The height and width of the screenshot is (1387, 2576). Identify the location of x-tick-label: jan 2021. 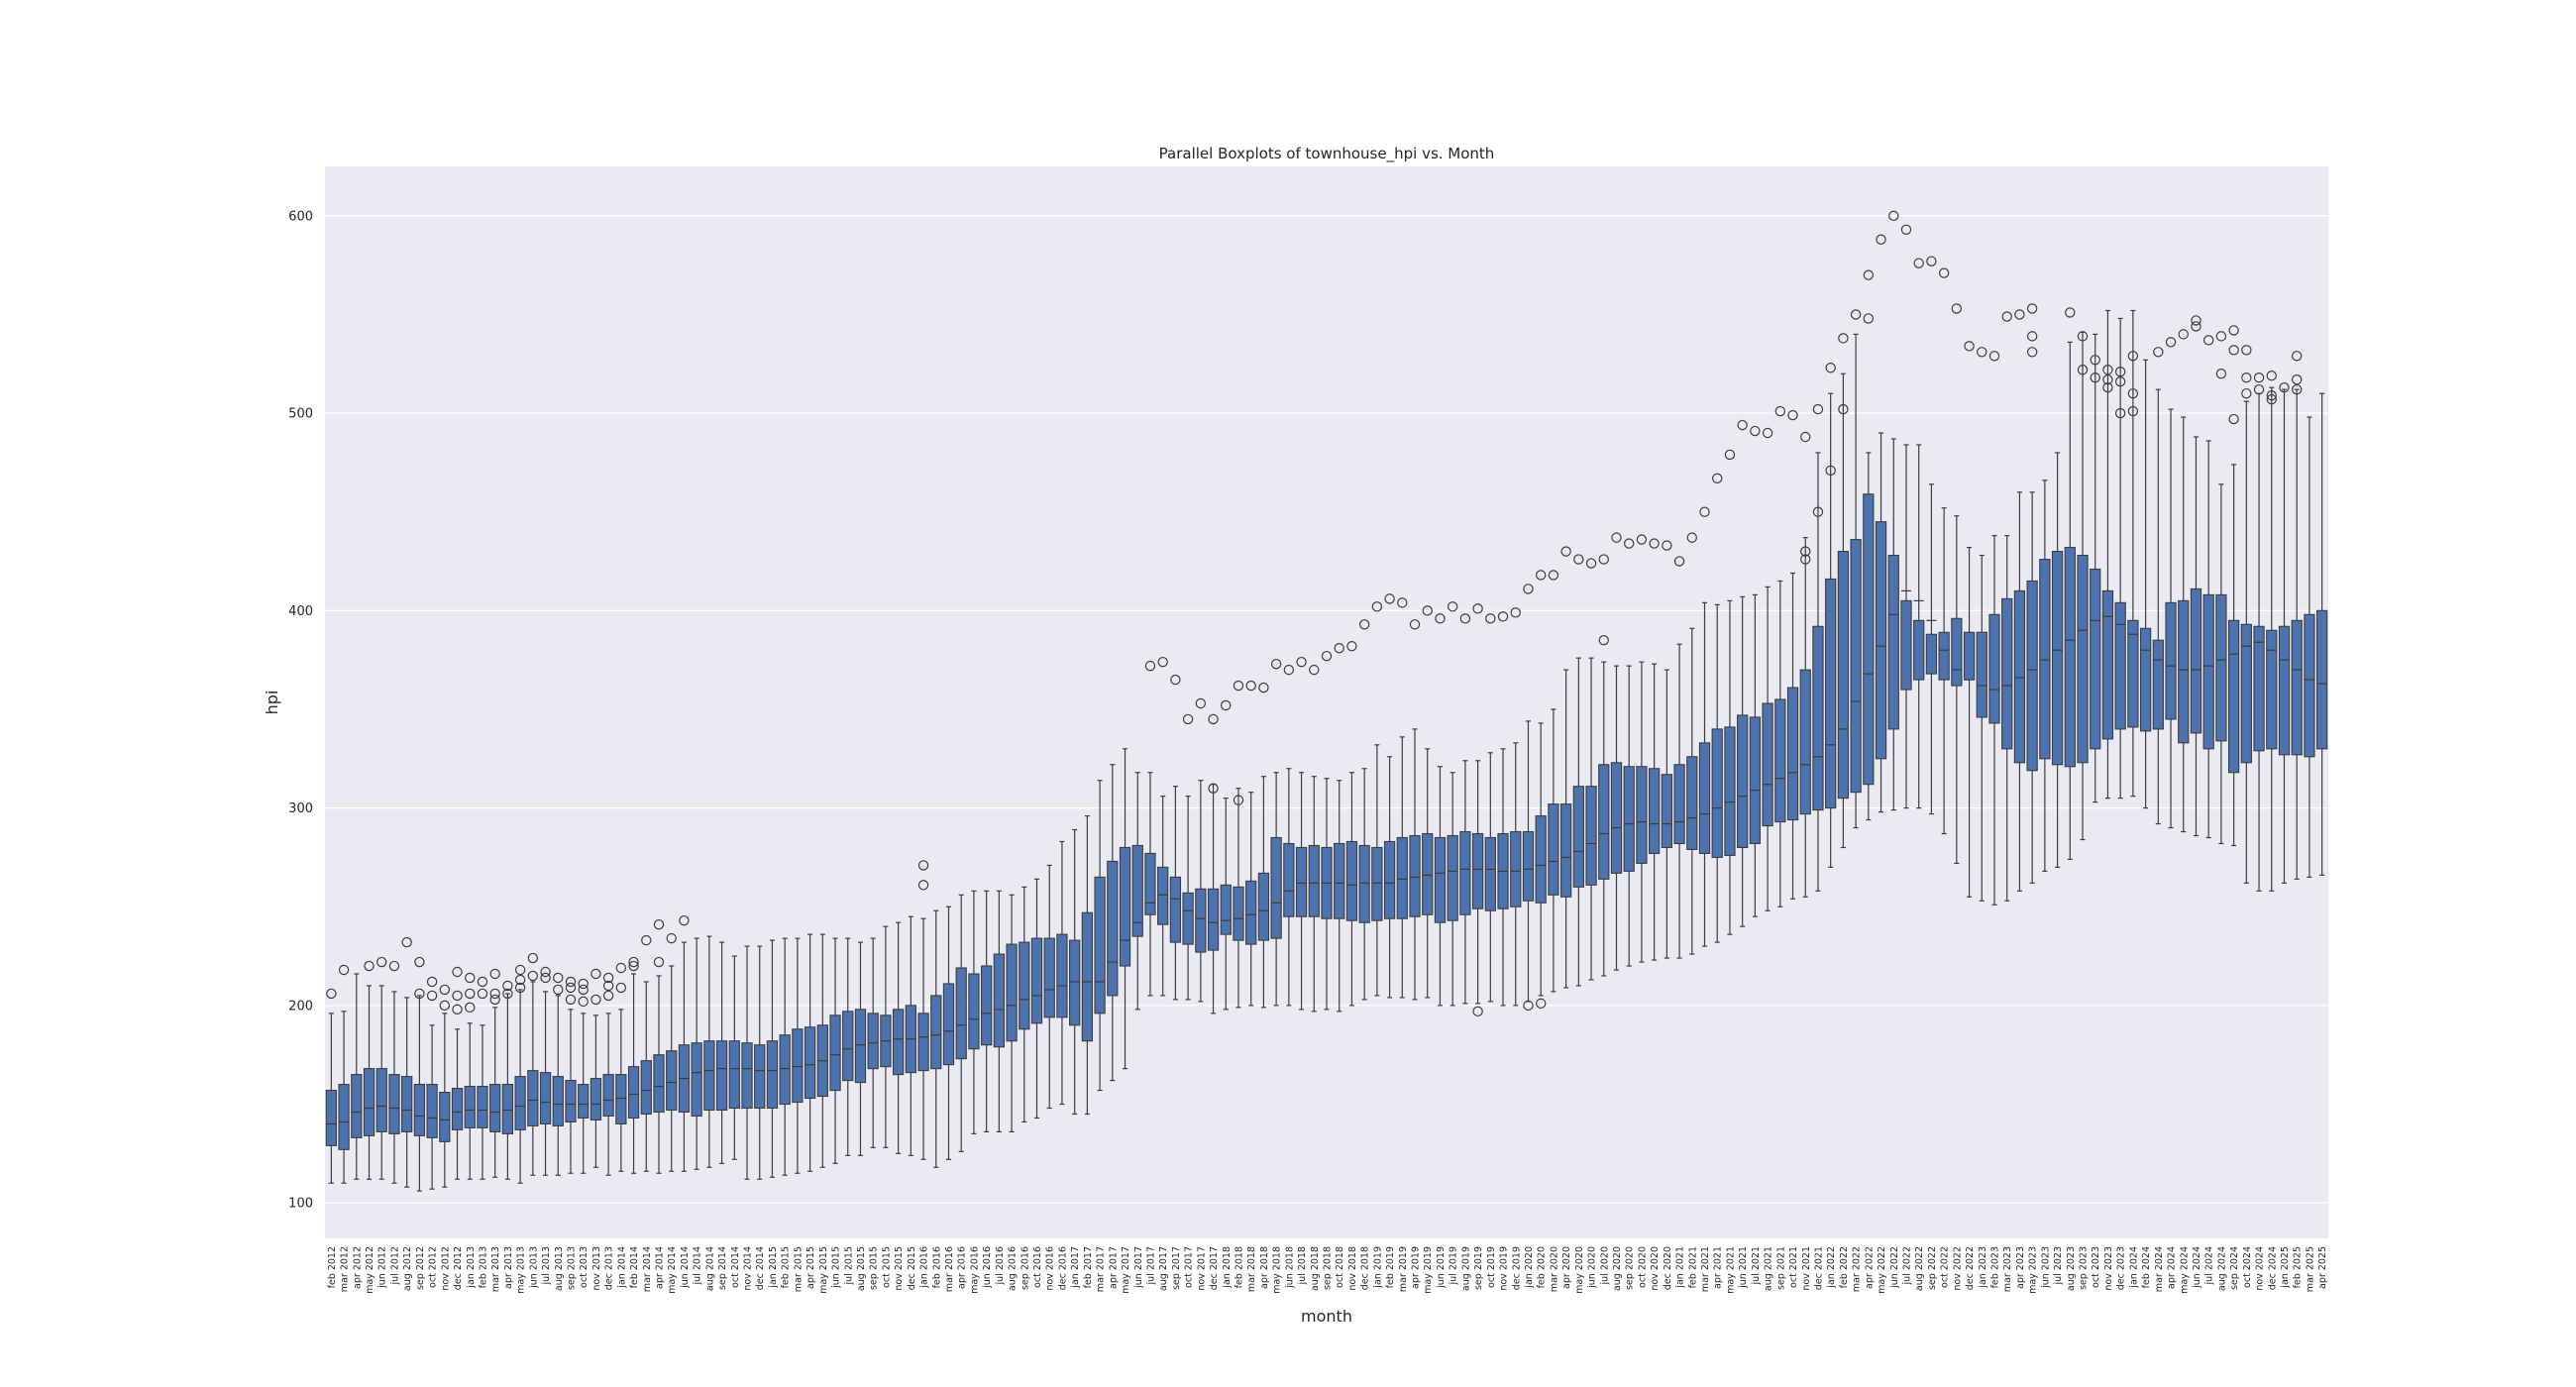
(1680, 1267).